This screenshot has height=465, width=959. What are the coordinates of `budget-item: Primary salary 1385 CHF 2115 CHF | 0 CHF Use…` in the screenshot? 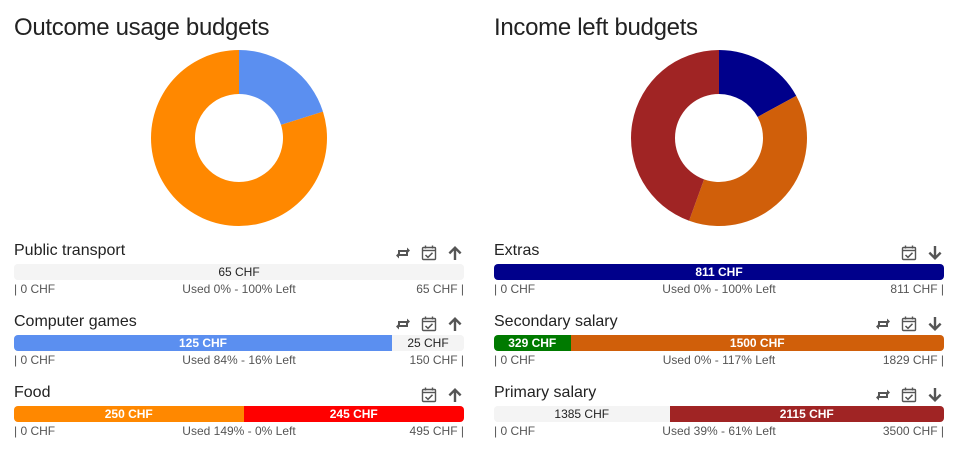 It's located at (719, 419).